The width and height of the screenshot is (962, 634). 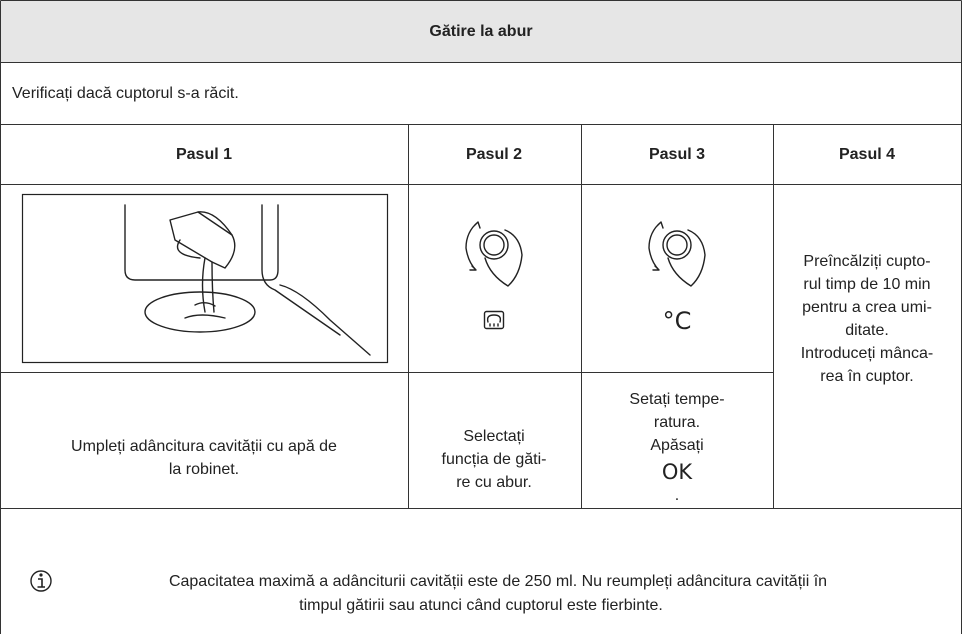 I want to click on table-title: Gătire la abur, so click(x=480, y=31).